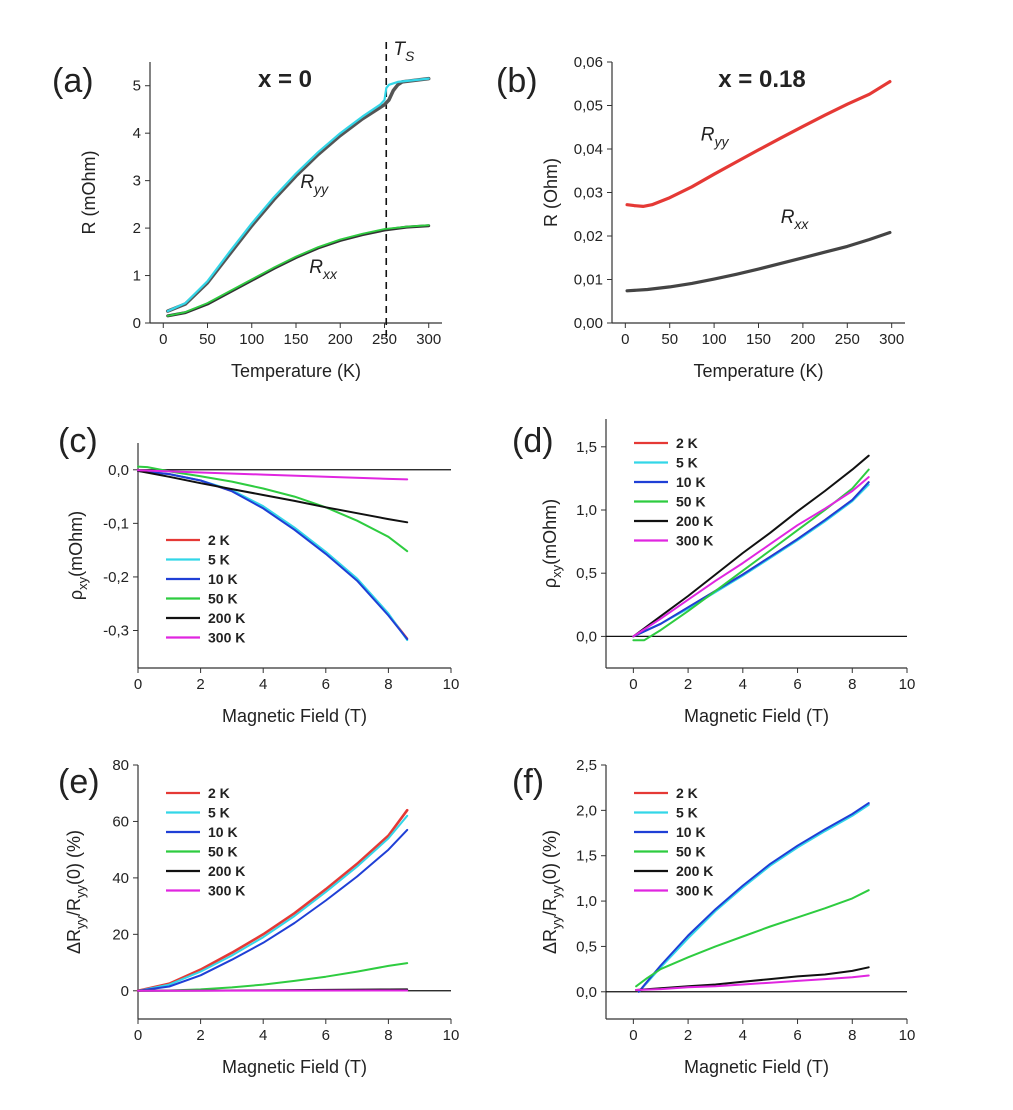 The height and width of the screenshot is (1110, 1013). Describe the element at coordinates (78, 555) in the screenshot. I see `y-axis-label: ρxy(mOhm)` at that location.